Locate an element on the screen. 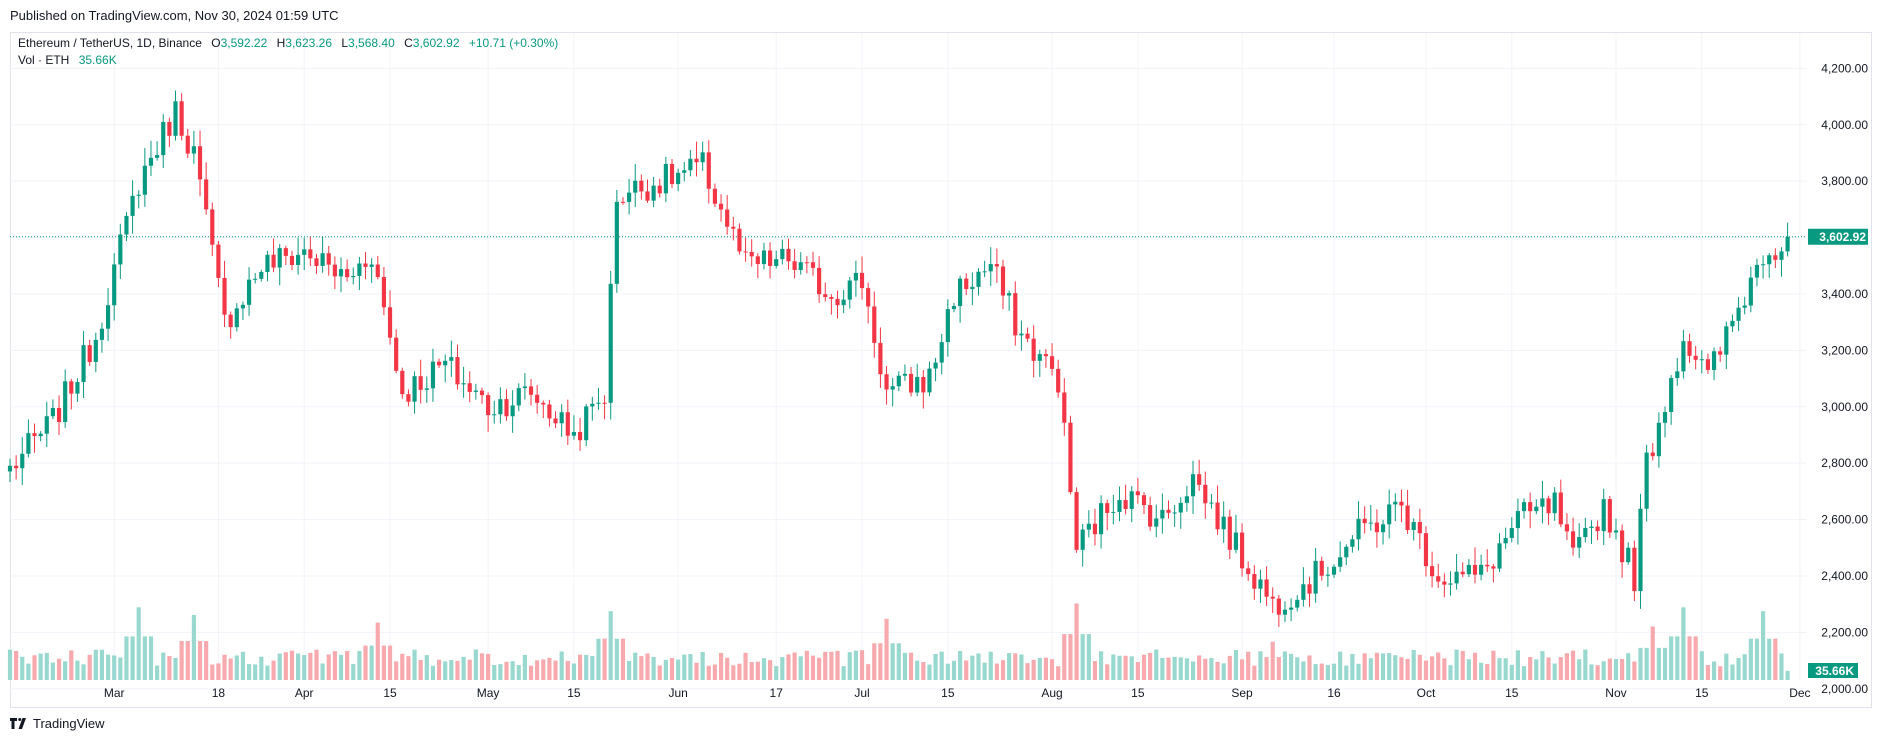 The image size is (1883, 742). footer-brand: TradingView is located at coordinates (57, 723).